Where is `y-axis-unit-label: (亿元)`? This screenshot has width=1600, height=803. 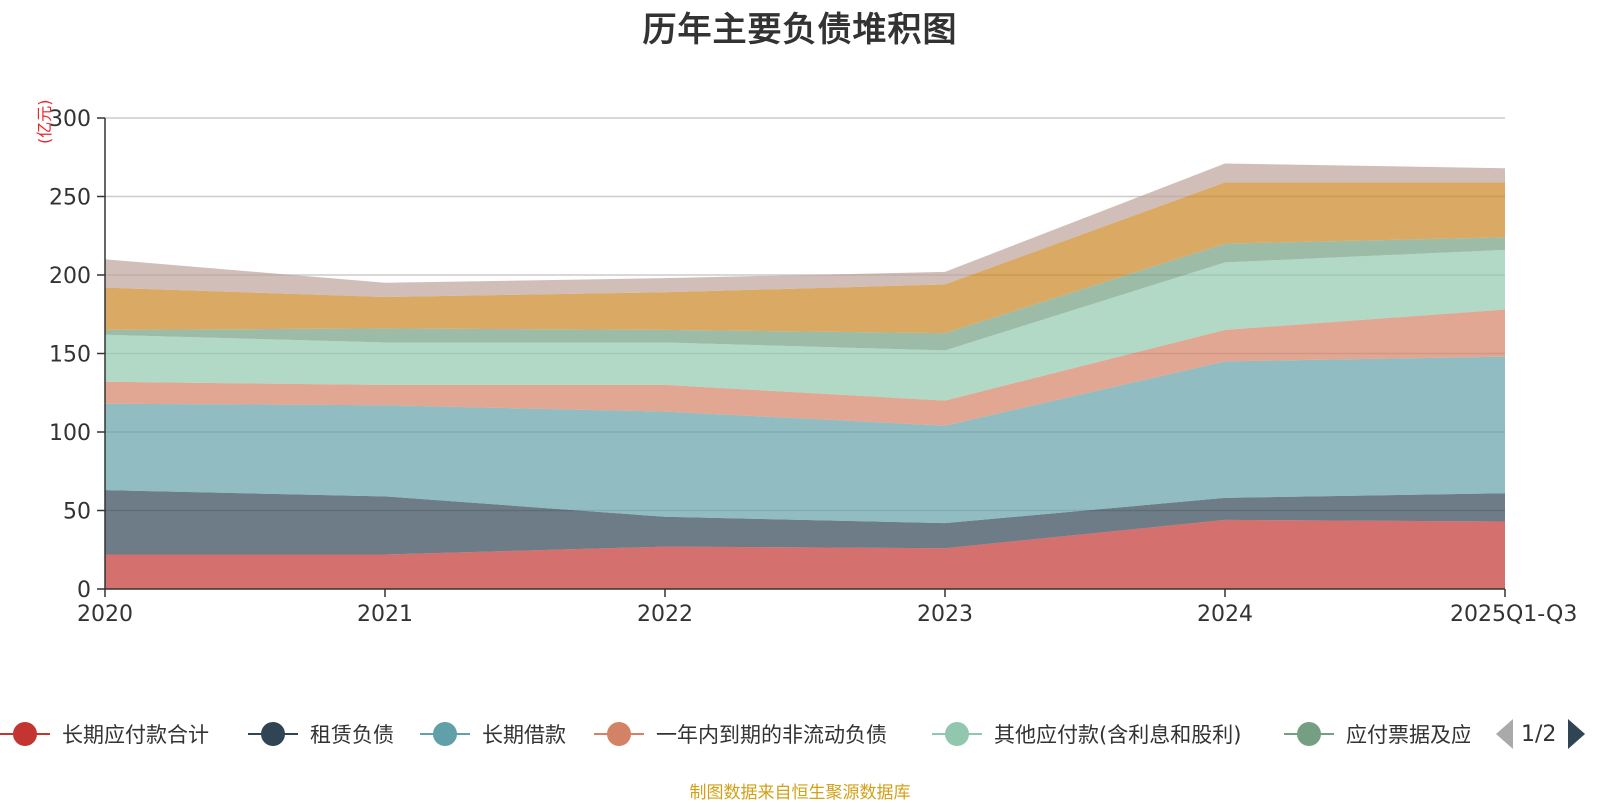 y-axis-unit-label: (亿元) is located at coordinates (44, 122).